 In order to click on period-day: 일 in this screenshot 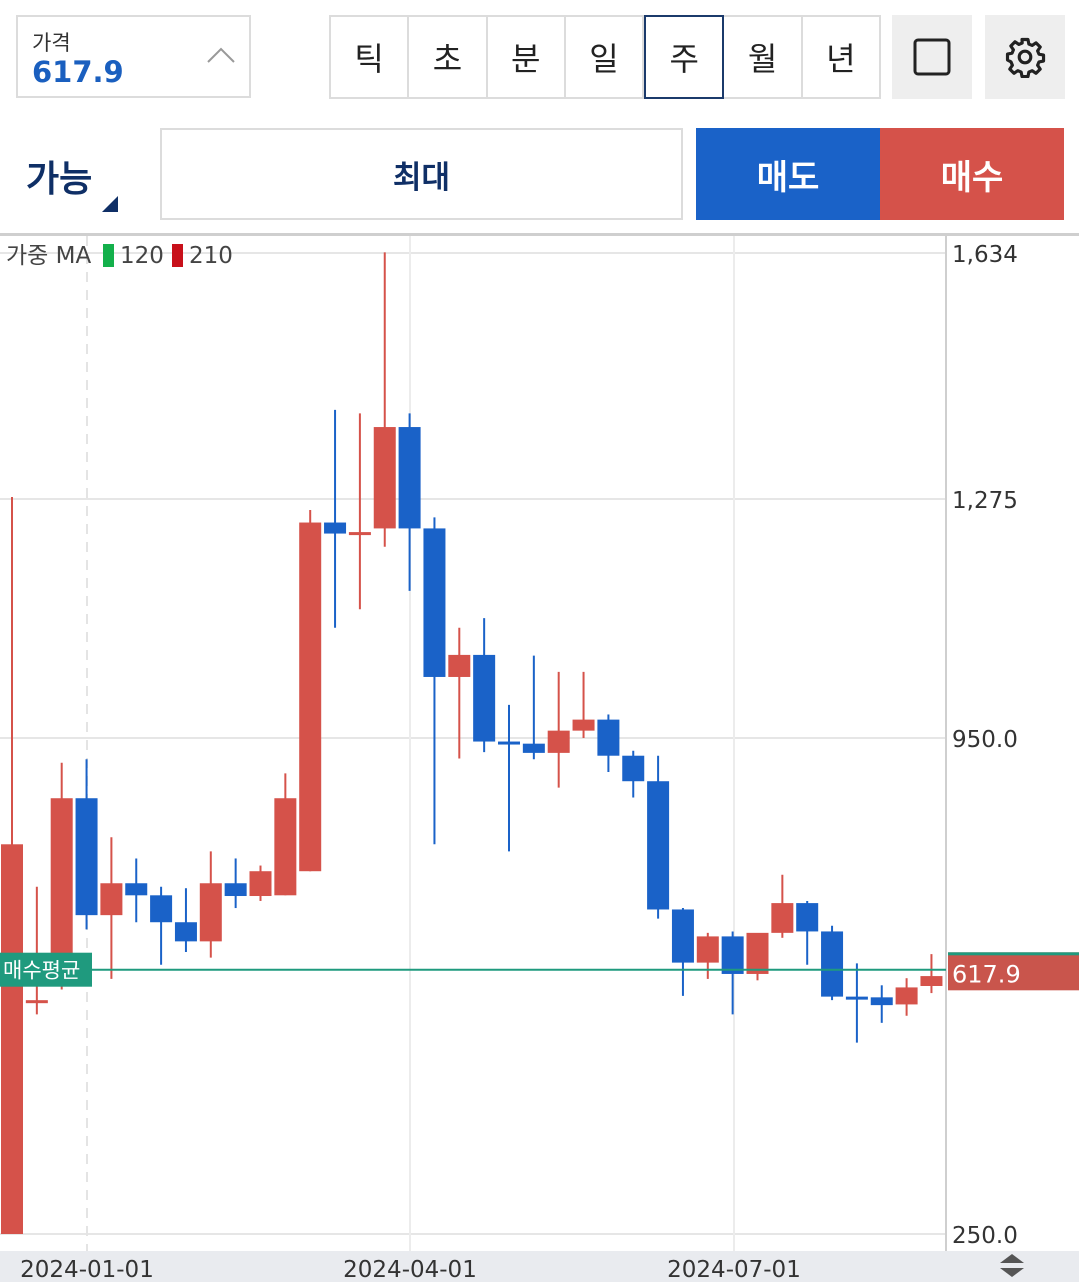, I will do `click(605, 57)`.